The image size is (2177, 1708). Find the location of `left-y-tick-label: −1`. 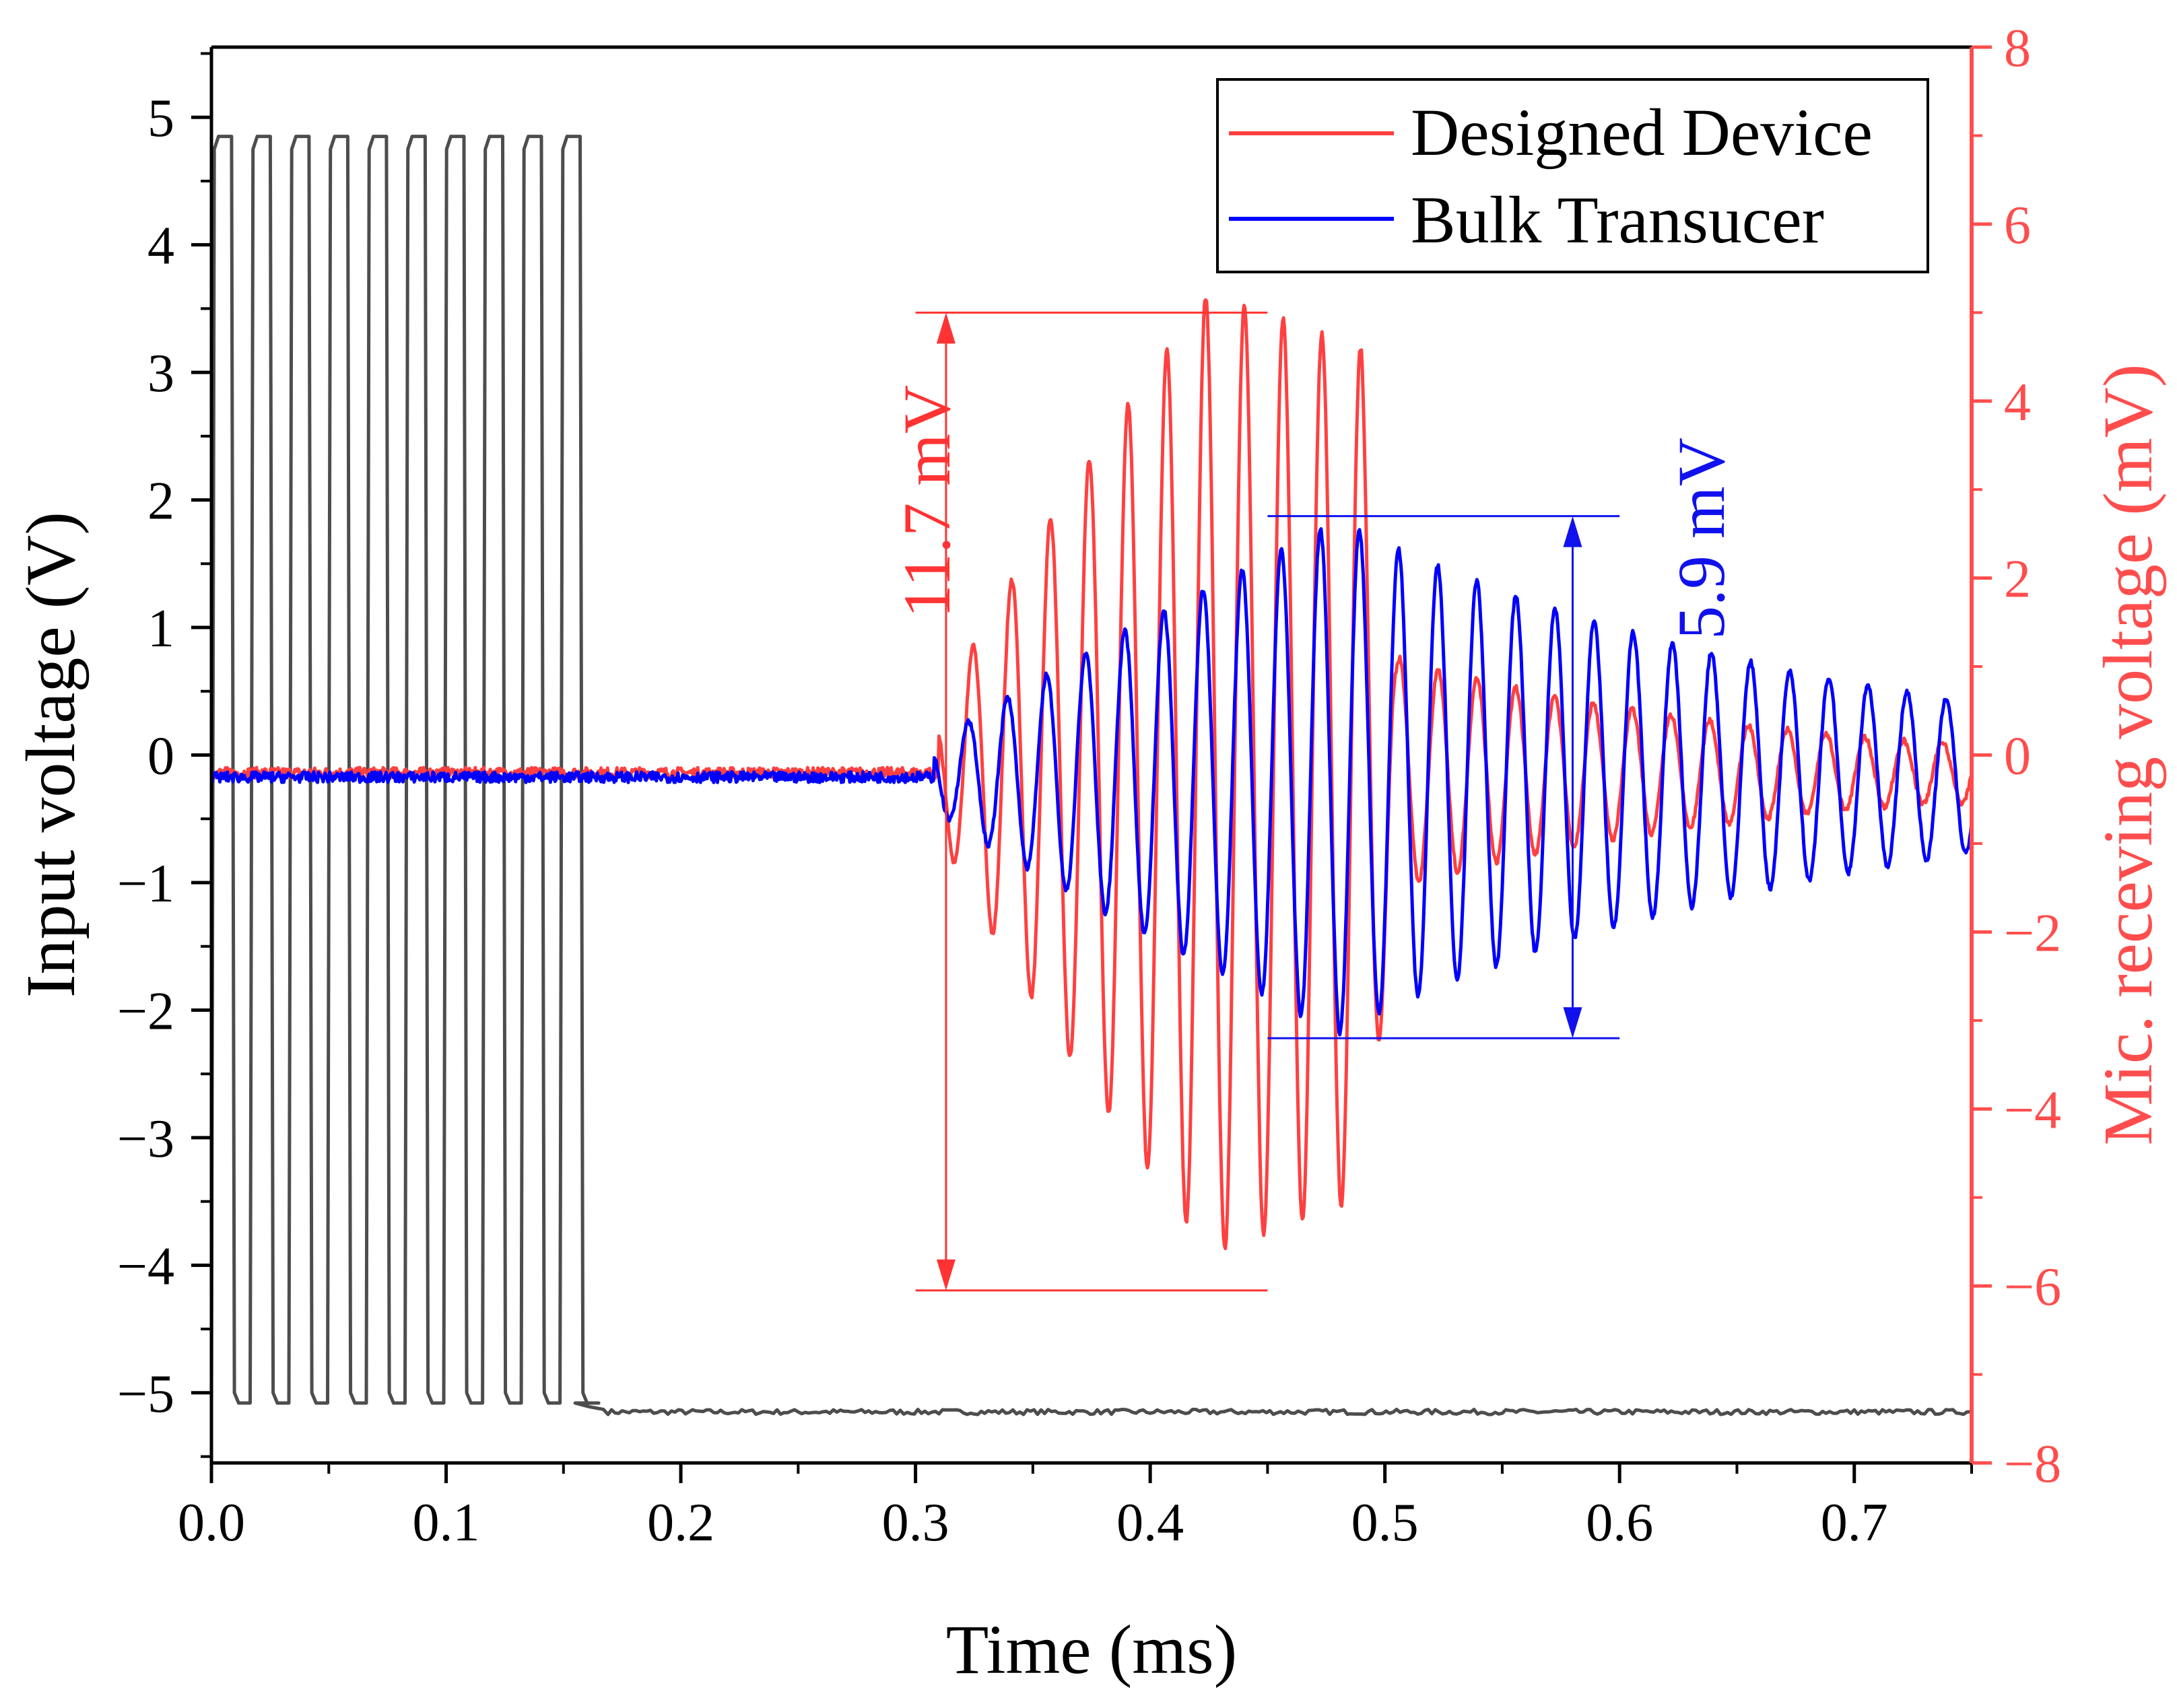

left-y-tick-label: −1 is located at coordinates (145, 884).